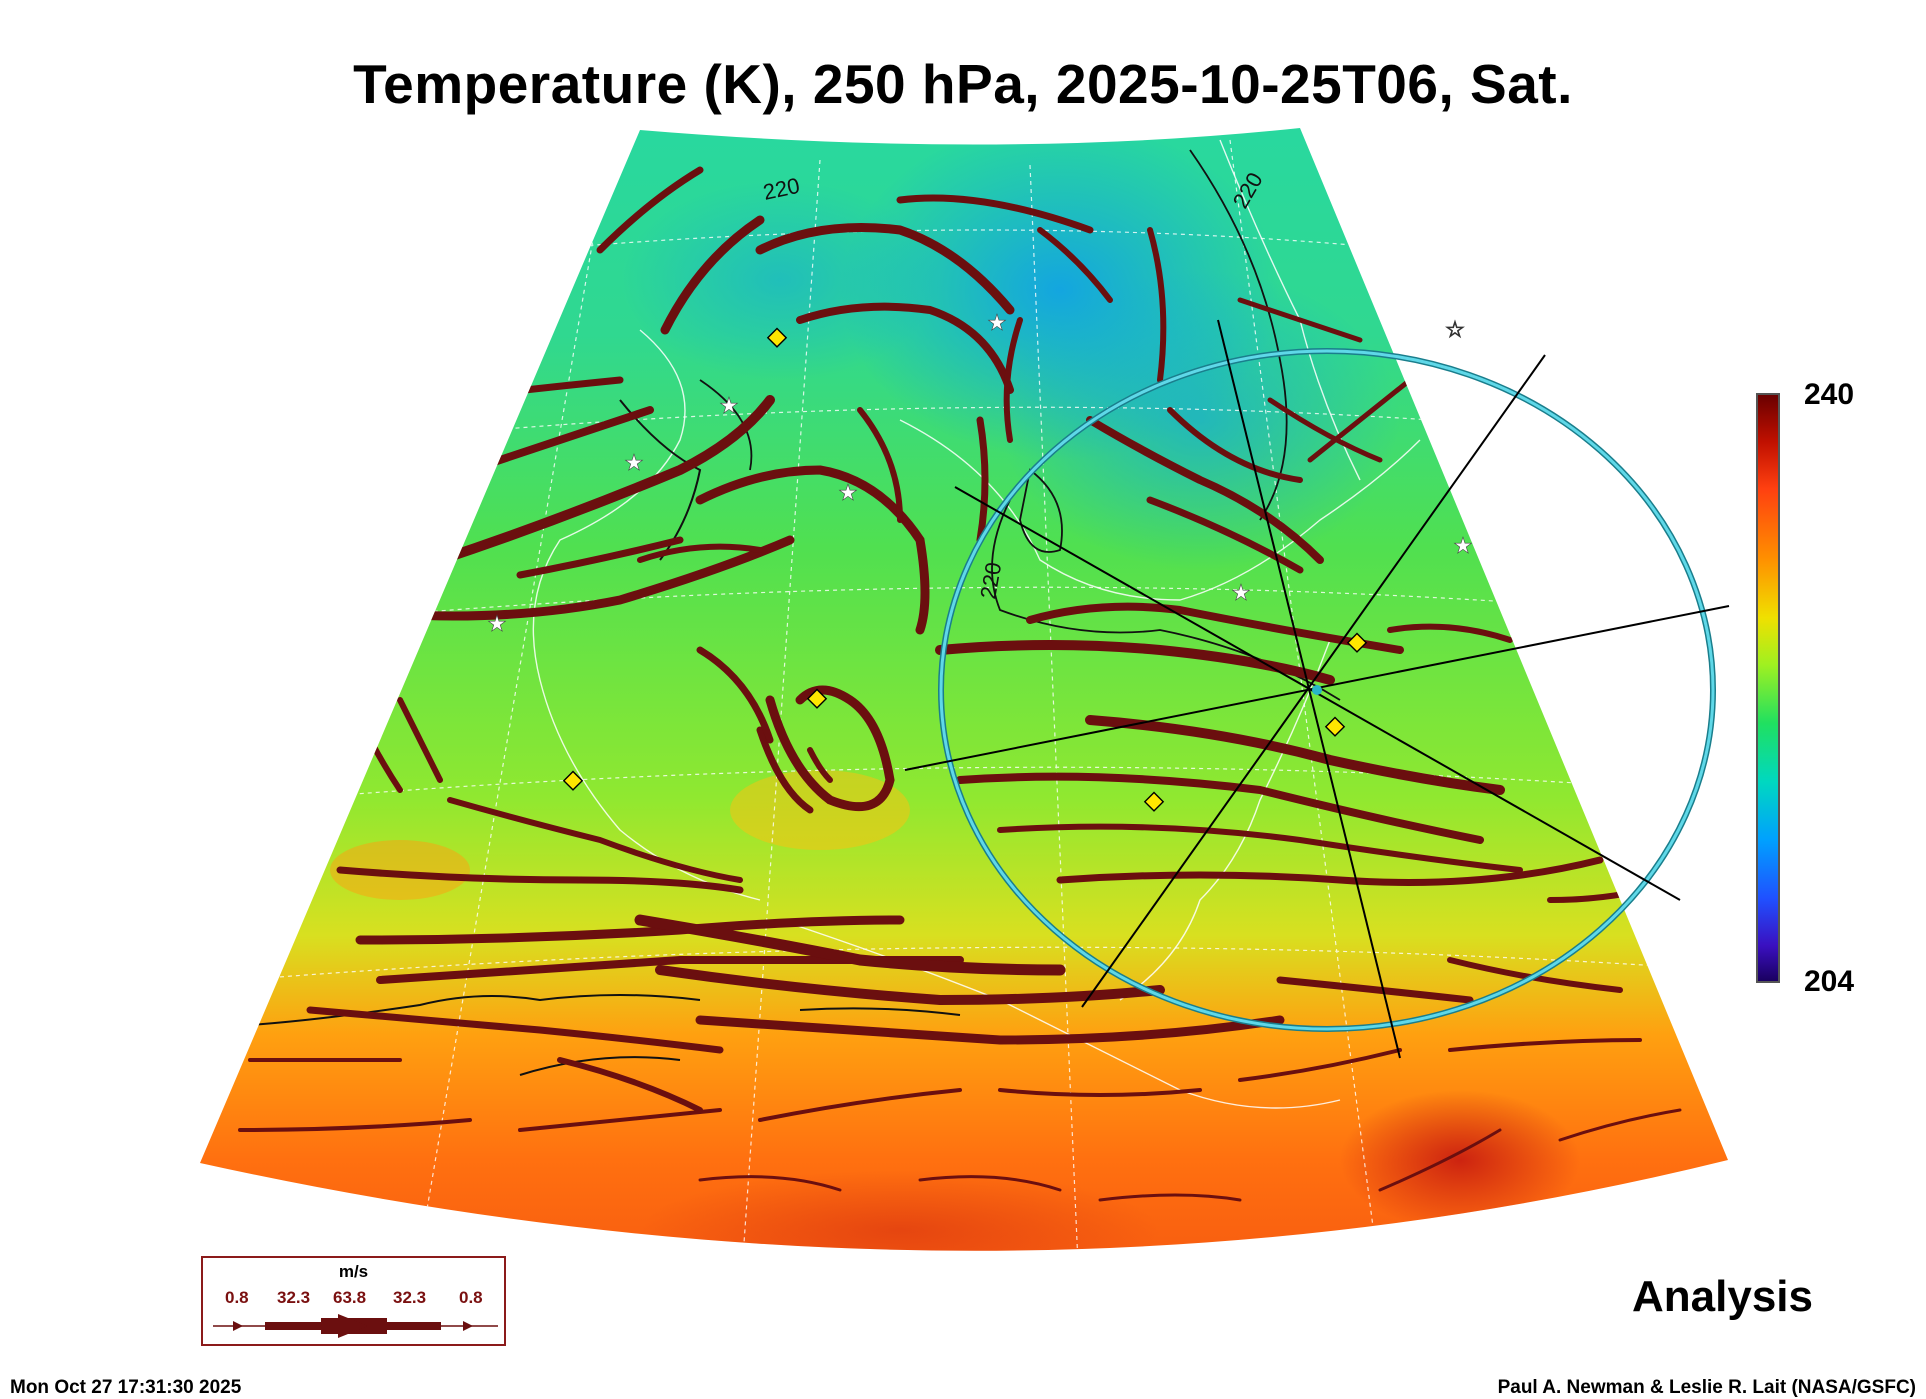  Describe the element at coordinates (126, 1387) in the screenshot. I see `timestamp: Mon Oct 27 17:31:30 2025` at that location.